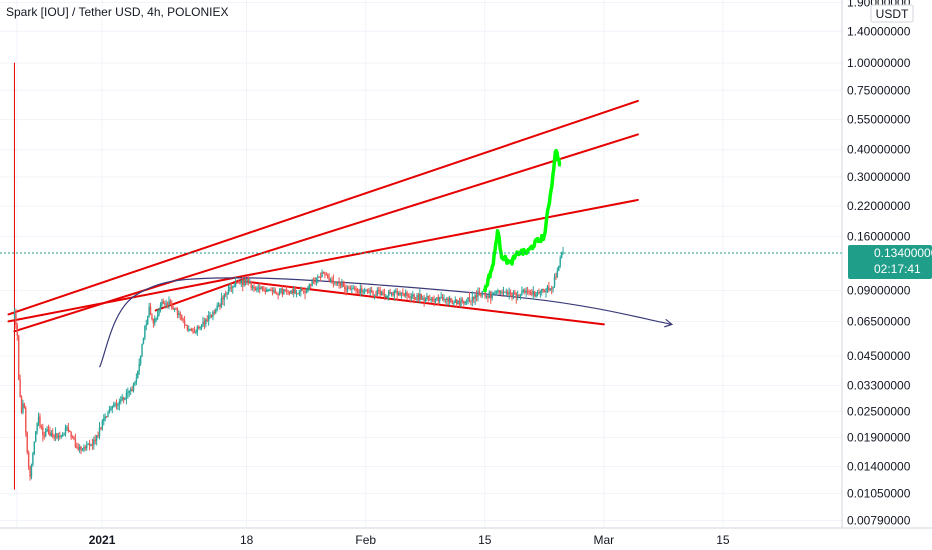 The width and height of the screenshot is (932, 550). I want to click on currency-unit-box: USDT, so click(892, 13).